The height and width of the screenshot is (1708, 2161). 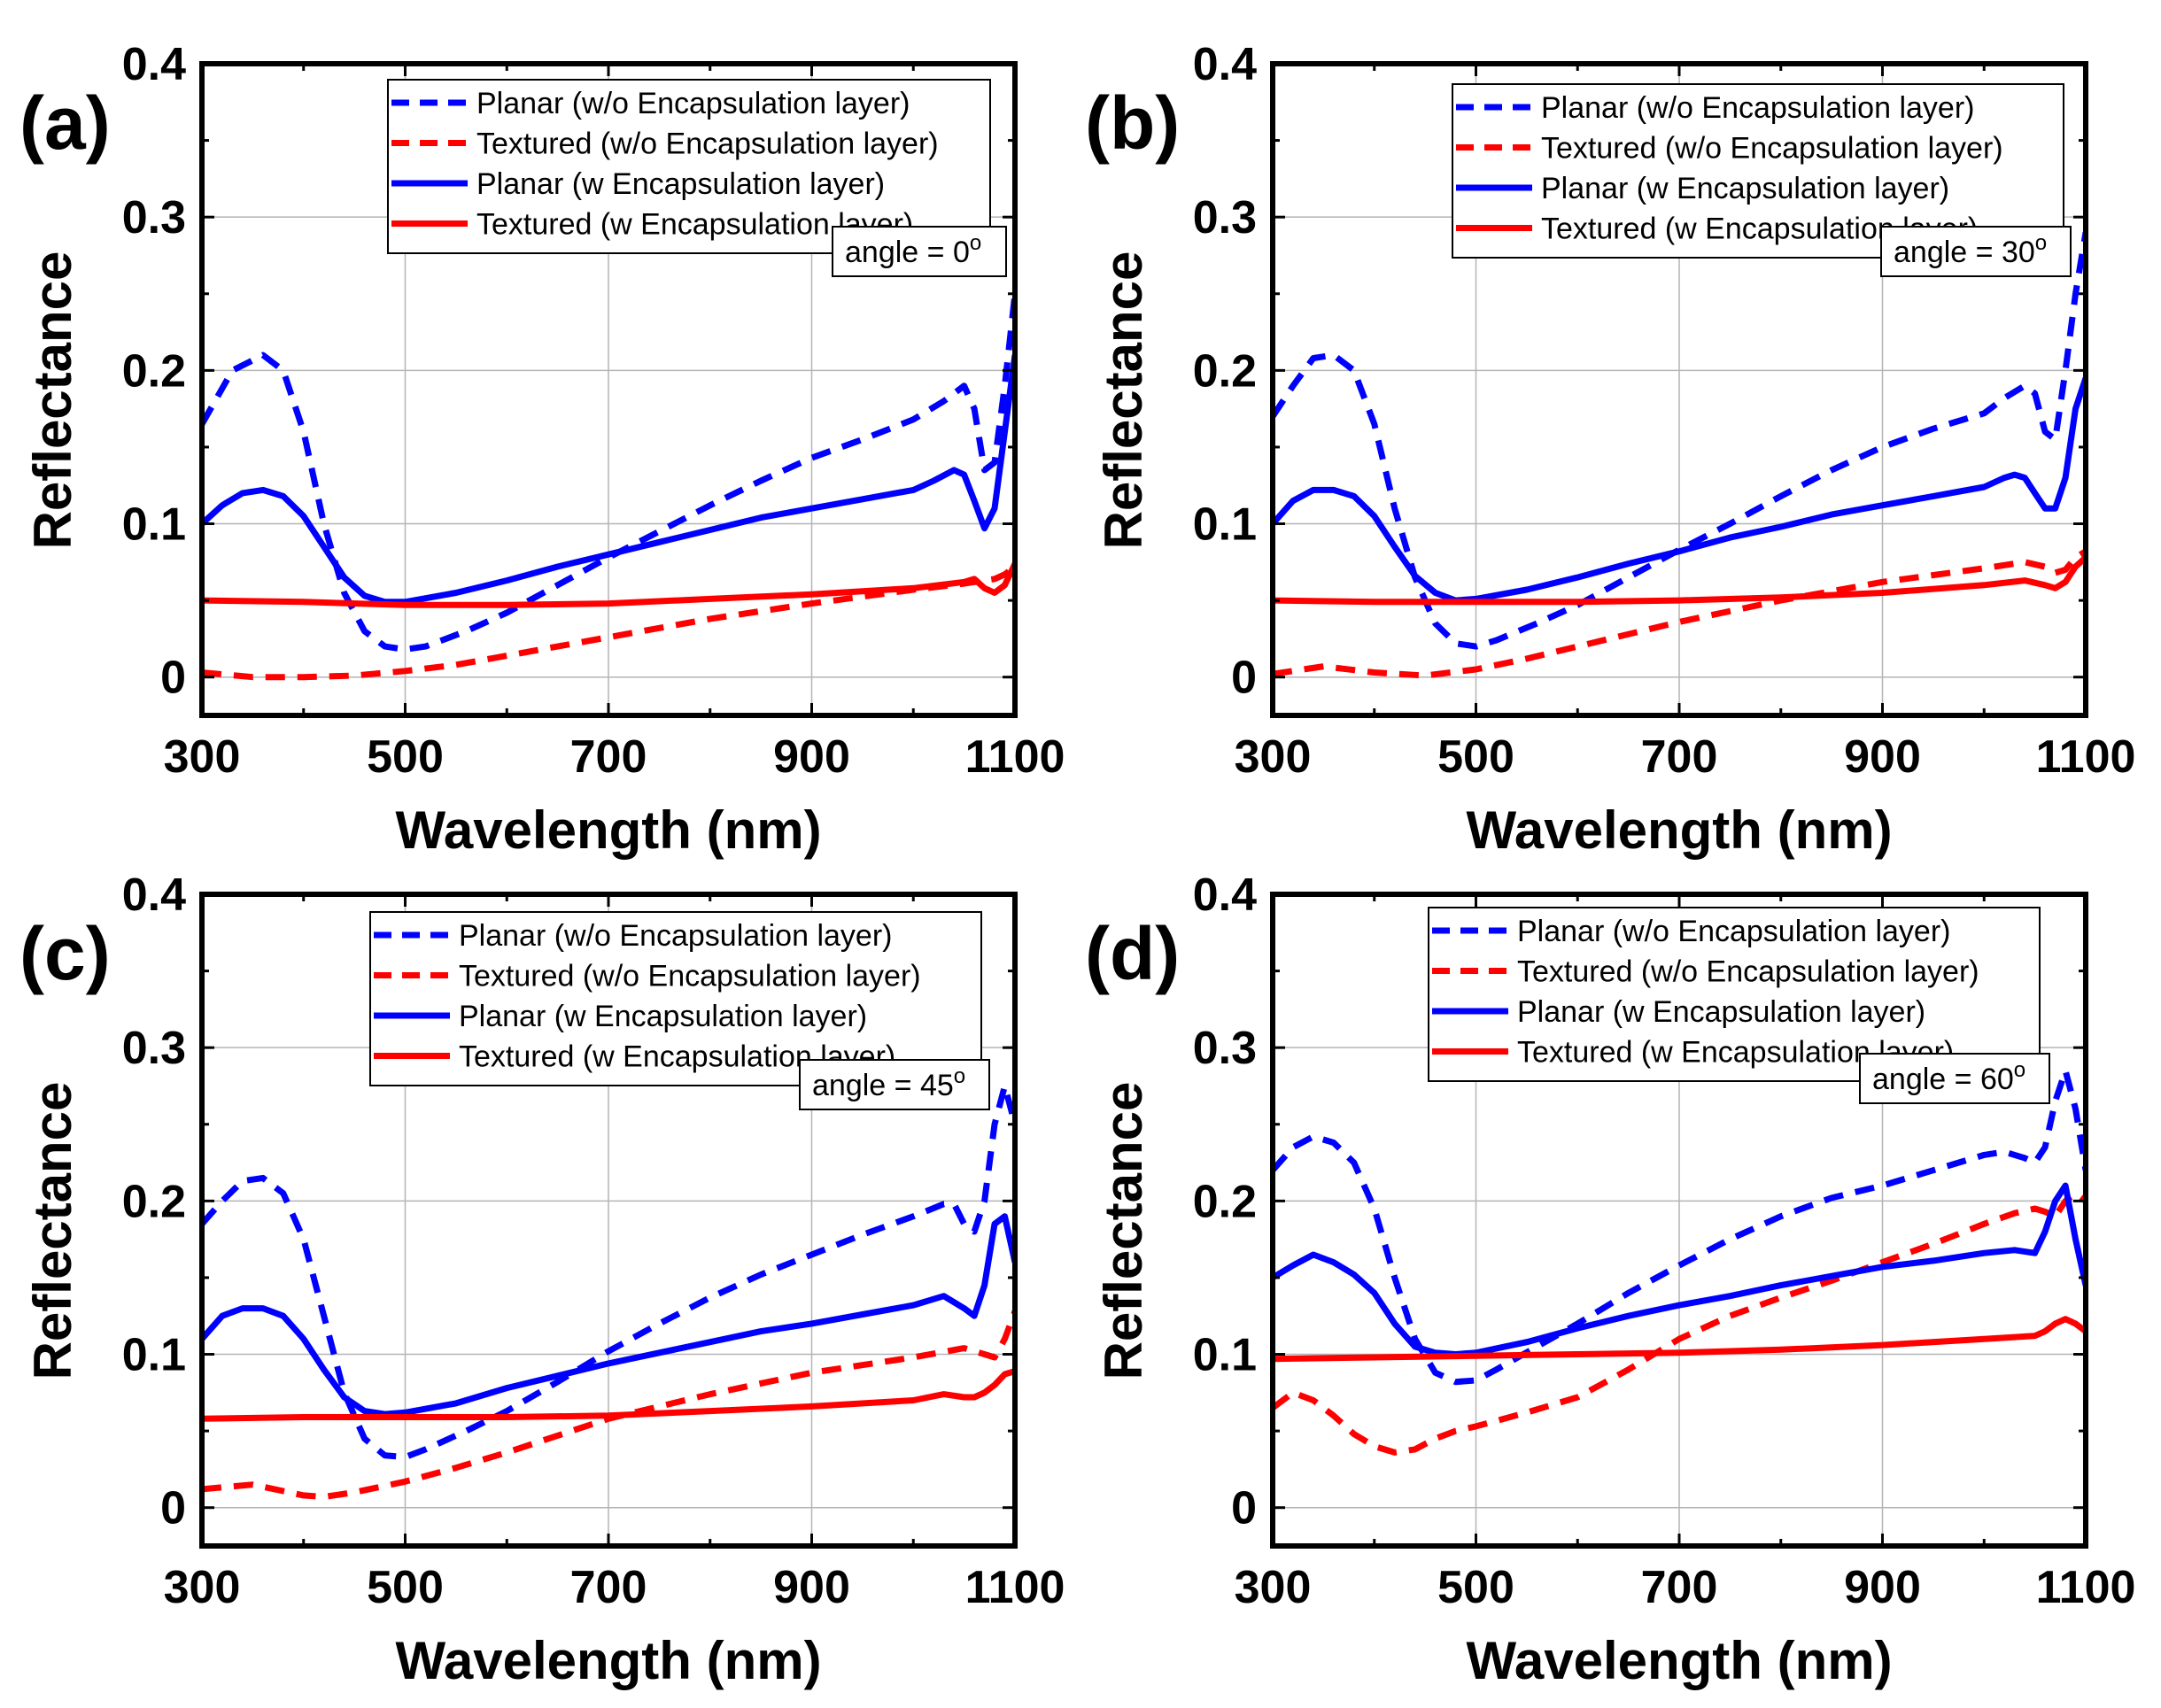 I want to click on angle-label: angle = 45o, so click(x=888, y=1083).